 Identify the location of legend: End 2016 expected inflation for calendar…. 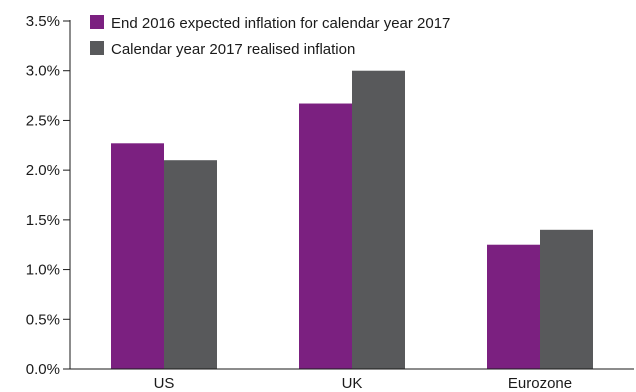
(270, 36).